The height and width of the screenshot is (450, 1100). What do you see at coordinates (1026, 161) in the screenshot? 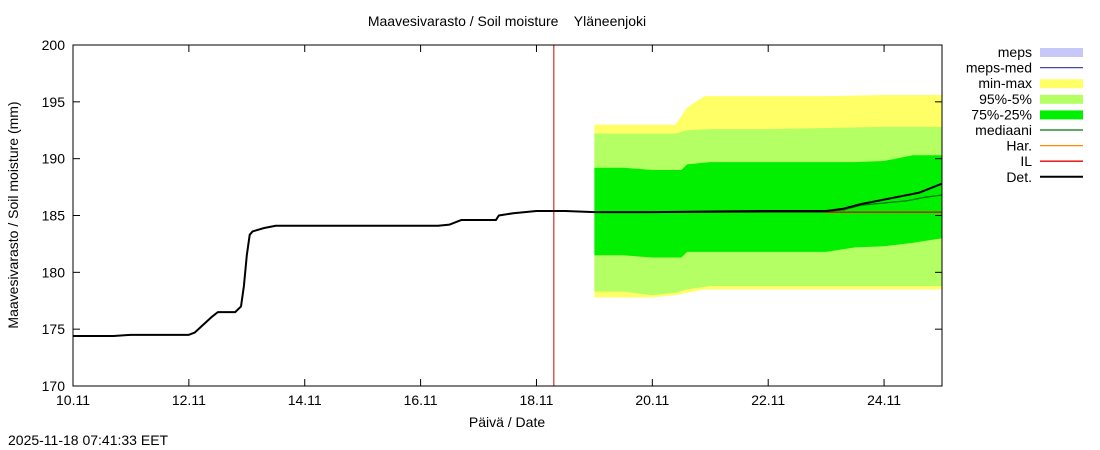
I see `legend-label: IL` at bounding box center [1026, 161].